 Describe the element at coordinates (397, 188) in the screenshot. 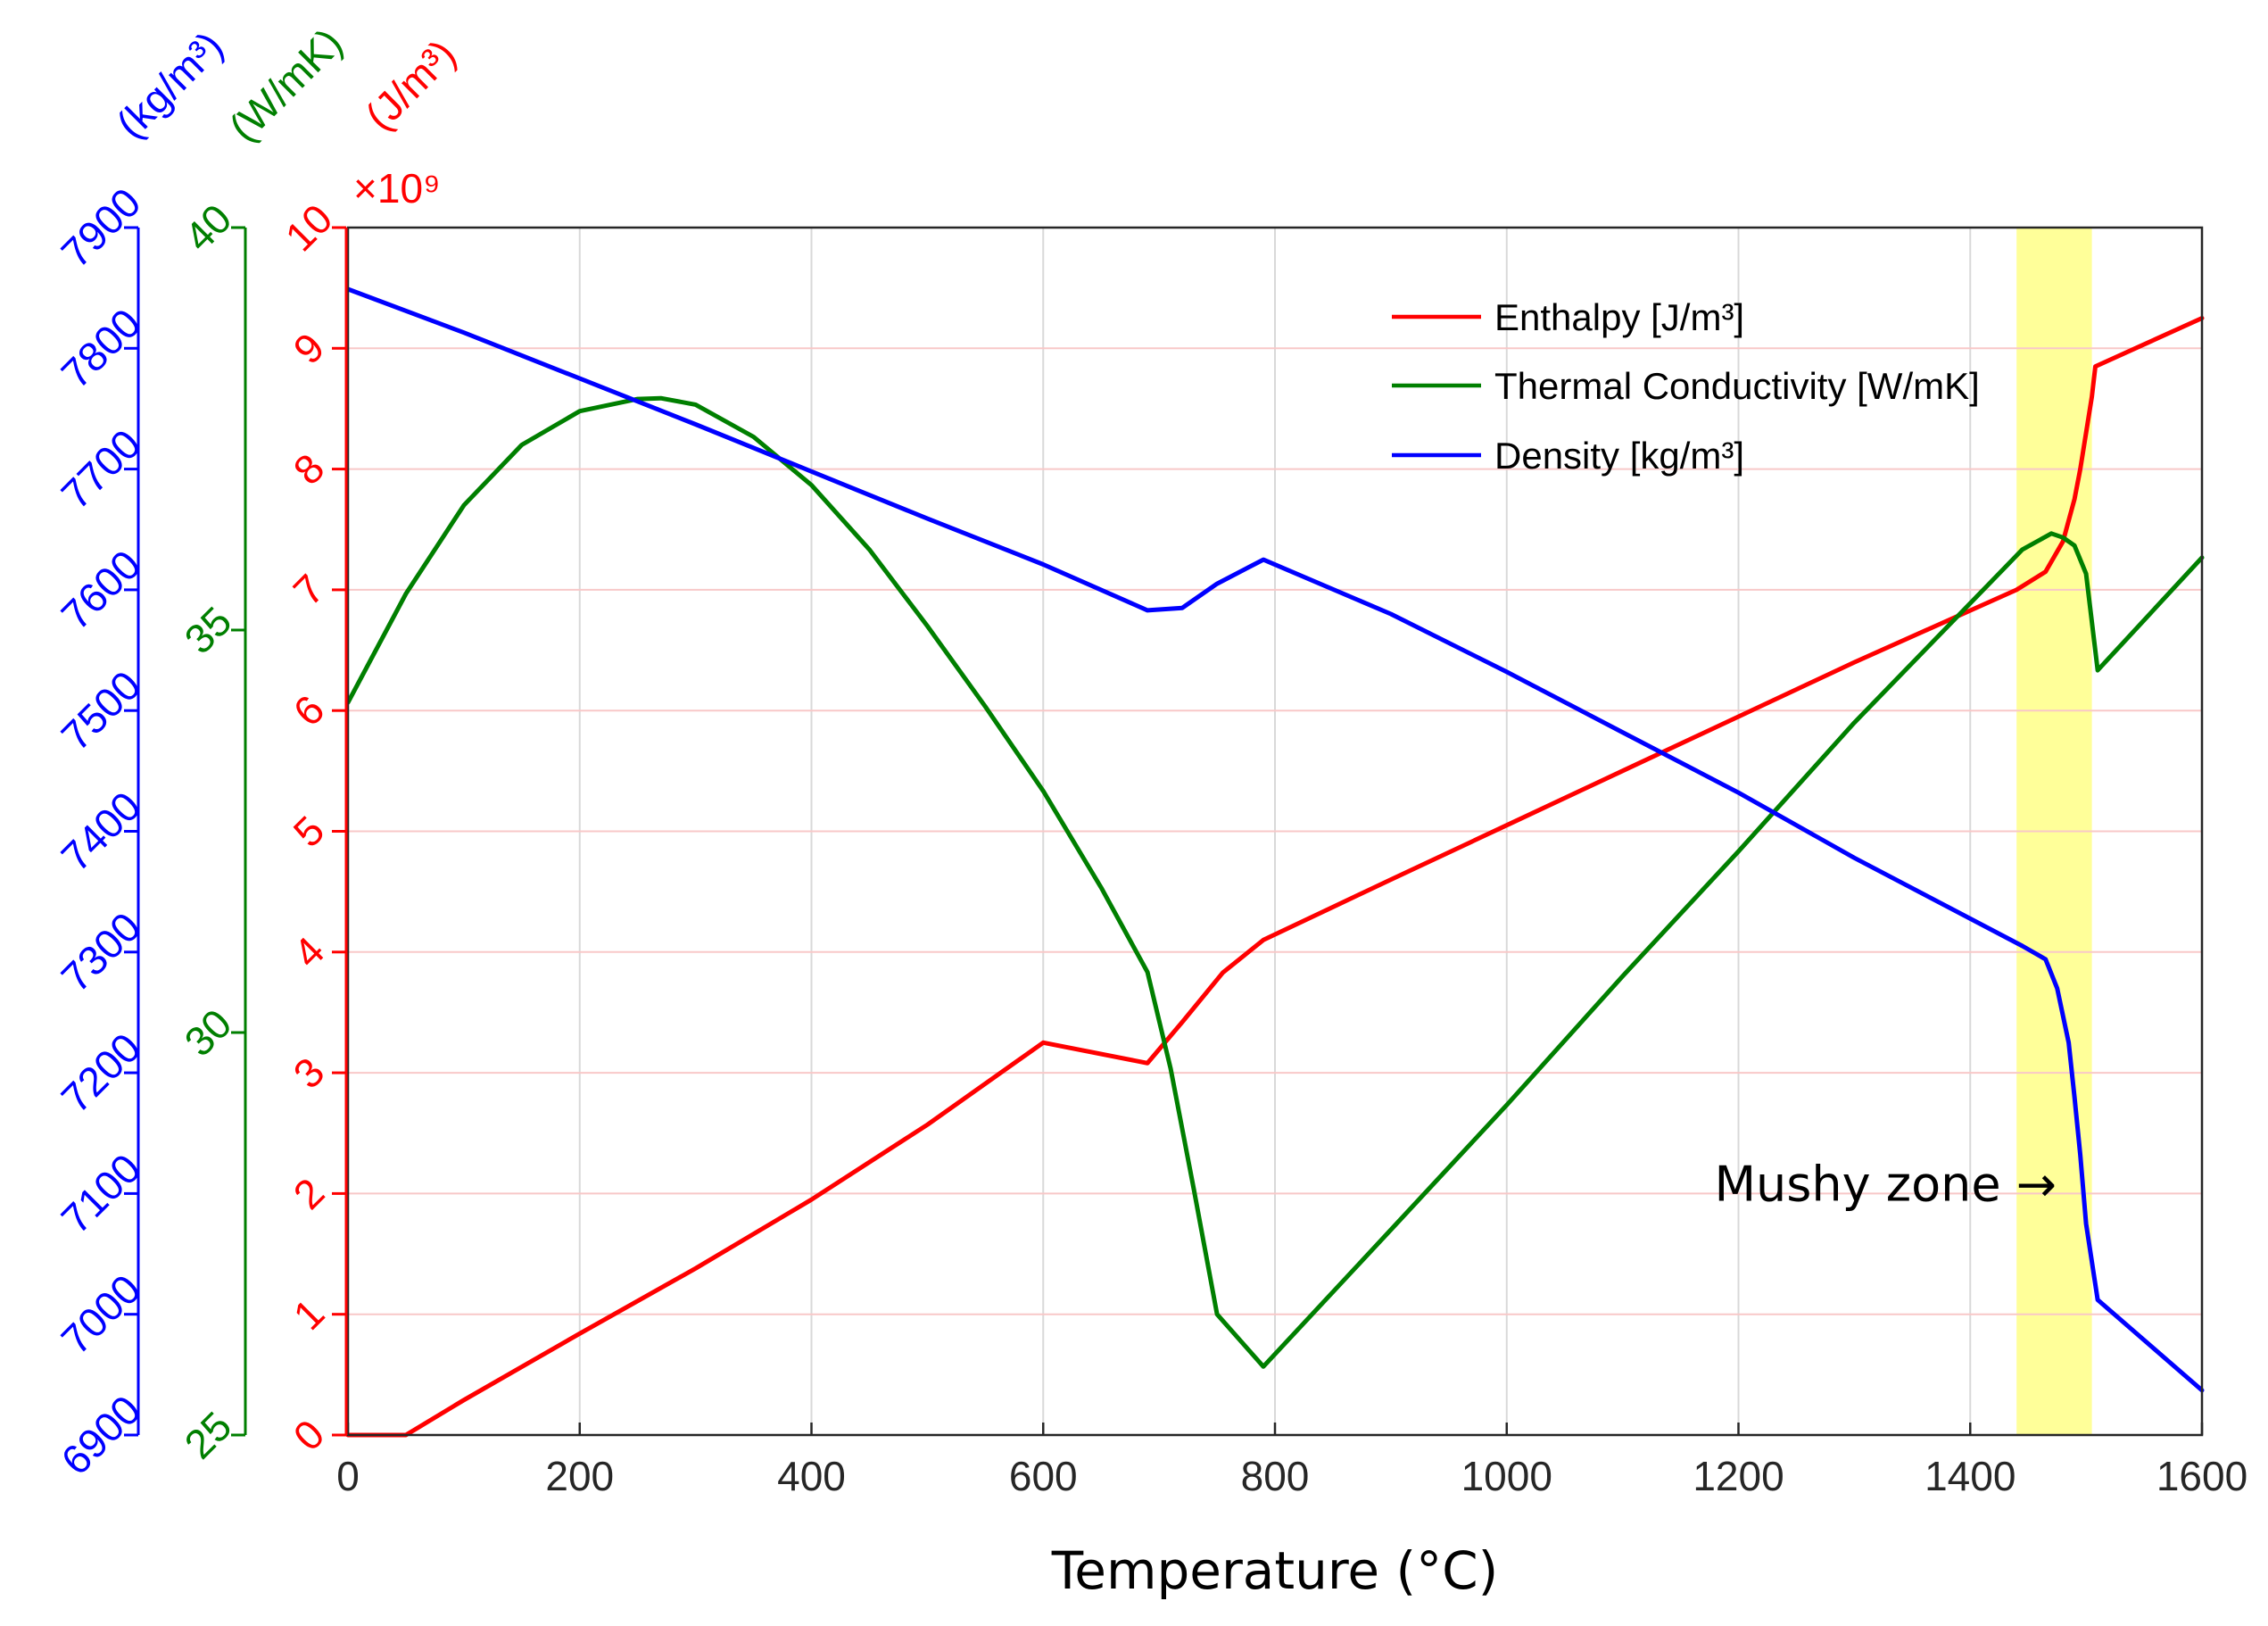

I see `y-exponent-label-enthalpy: ×10⁹` at that location.